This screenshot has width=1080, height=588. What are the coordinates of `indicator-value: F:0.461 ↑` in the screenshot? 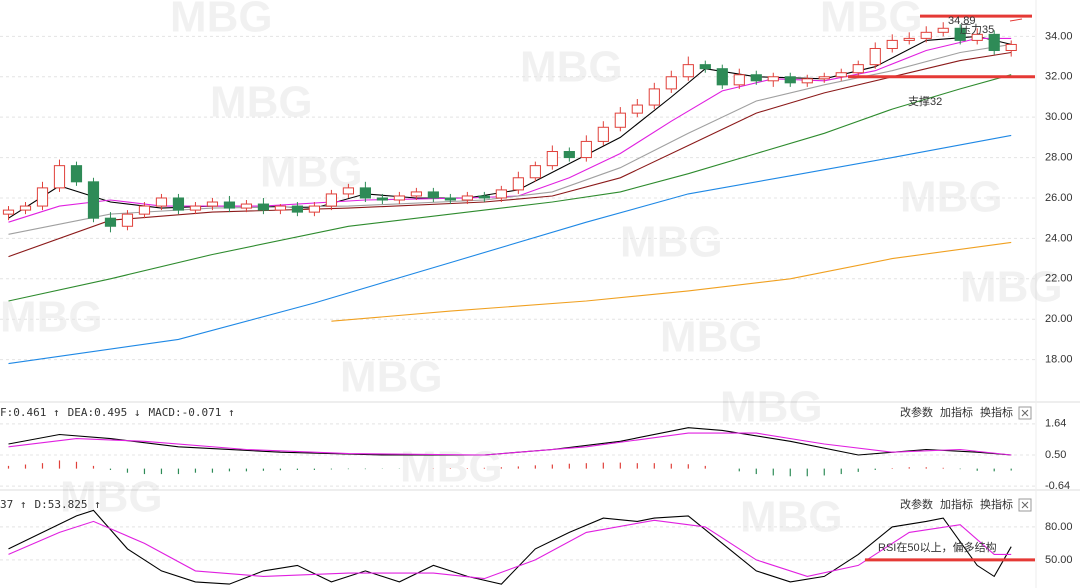 It's located at (30, 412).